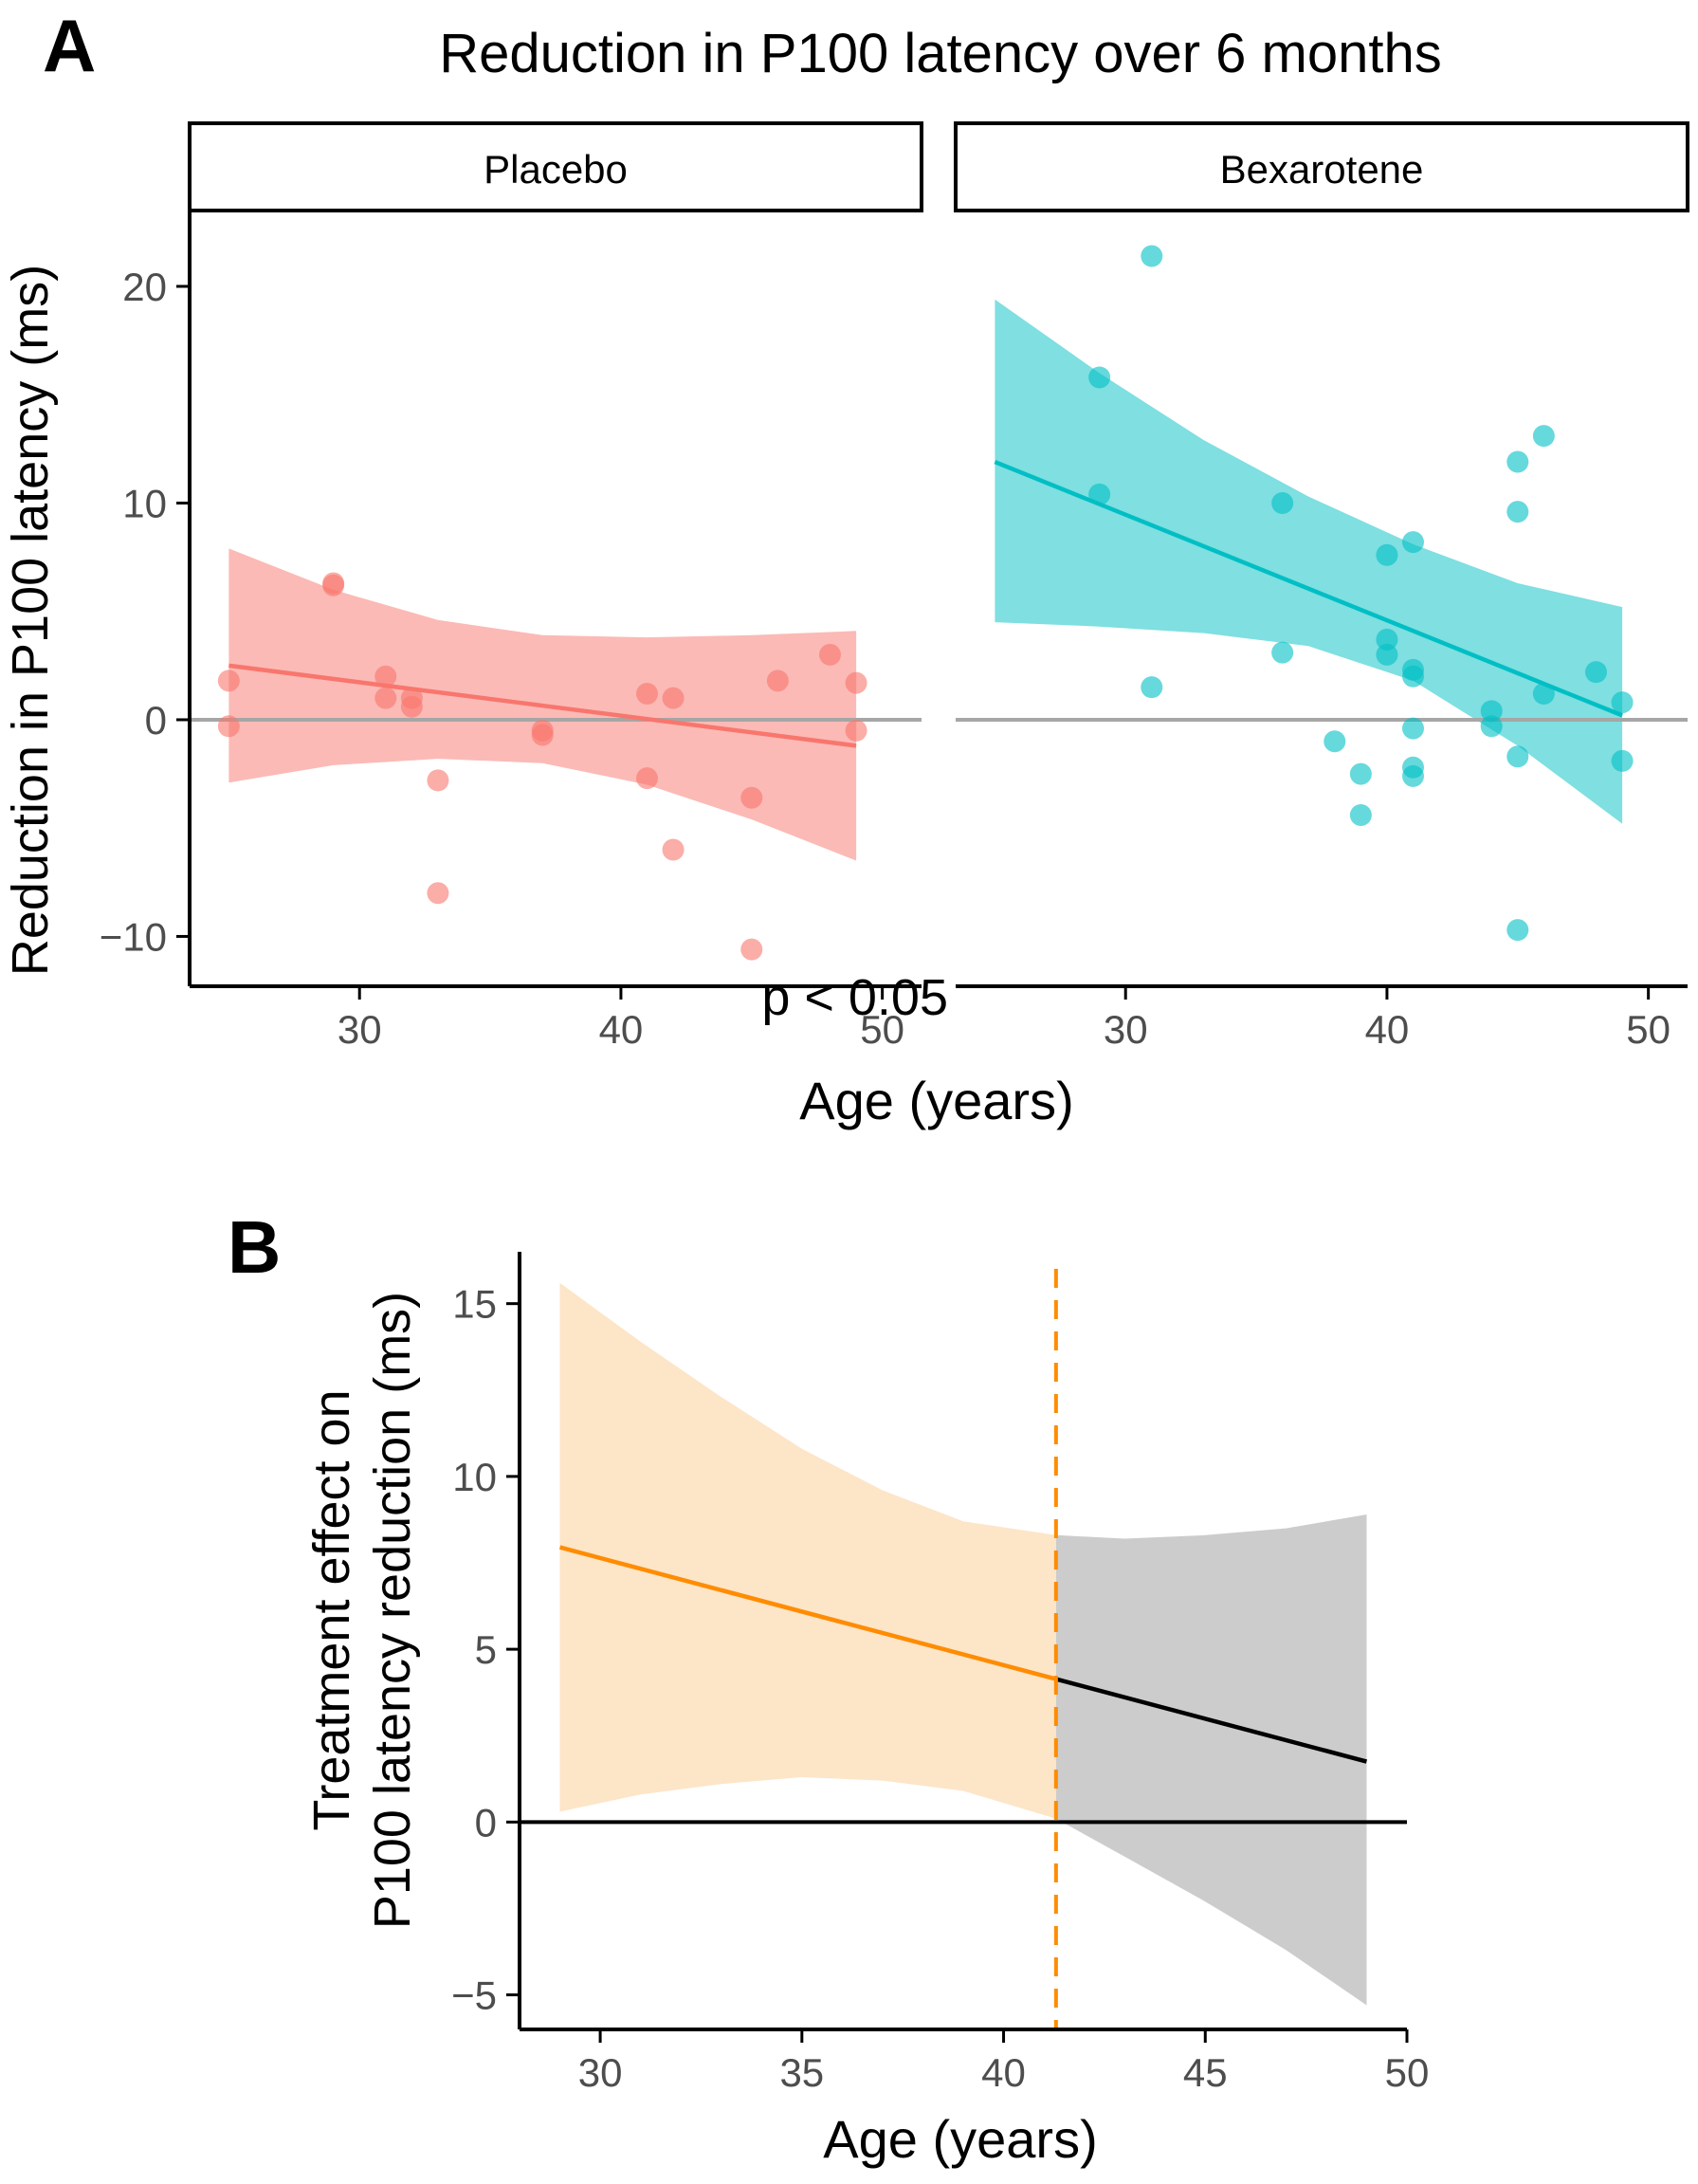 The image size is (1698, 2184). I want to click on y-tick-label: 15, so click(474, 1304).